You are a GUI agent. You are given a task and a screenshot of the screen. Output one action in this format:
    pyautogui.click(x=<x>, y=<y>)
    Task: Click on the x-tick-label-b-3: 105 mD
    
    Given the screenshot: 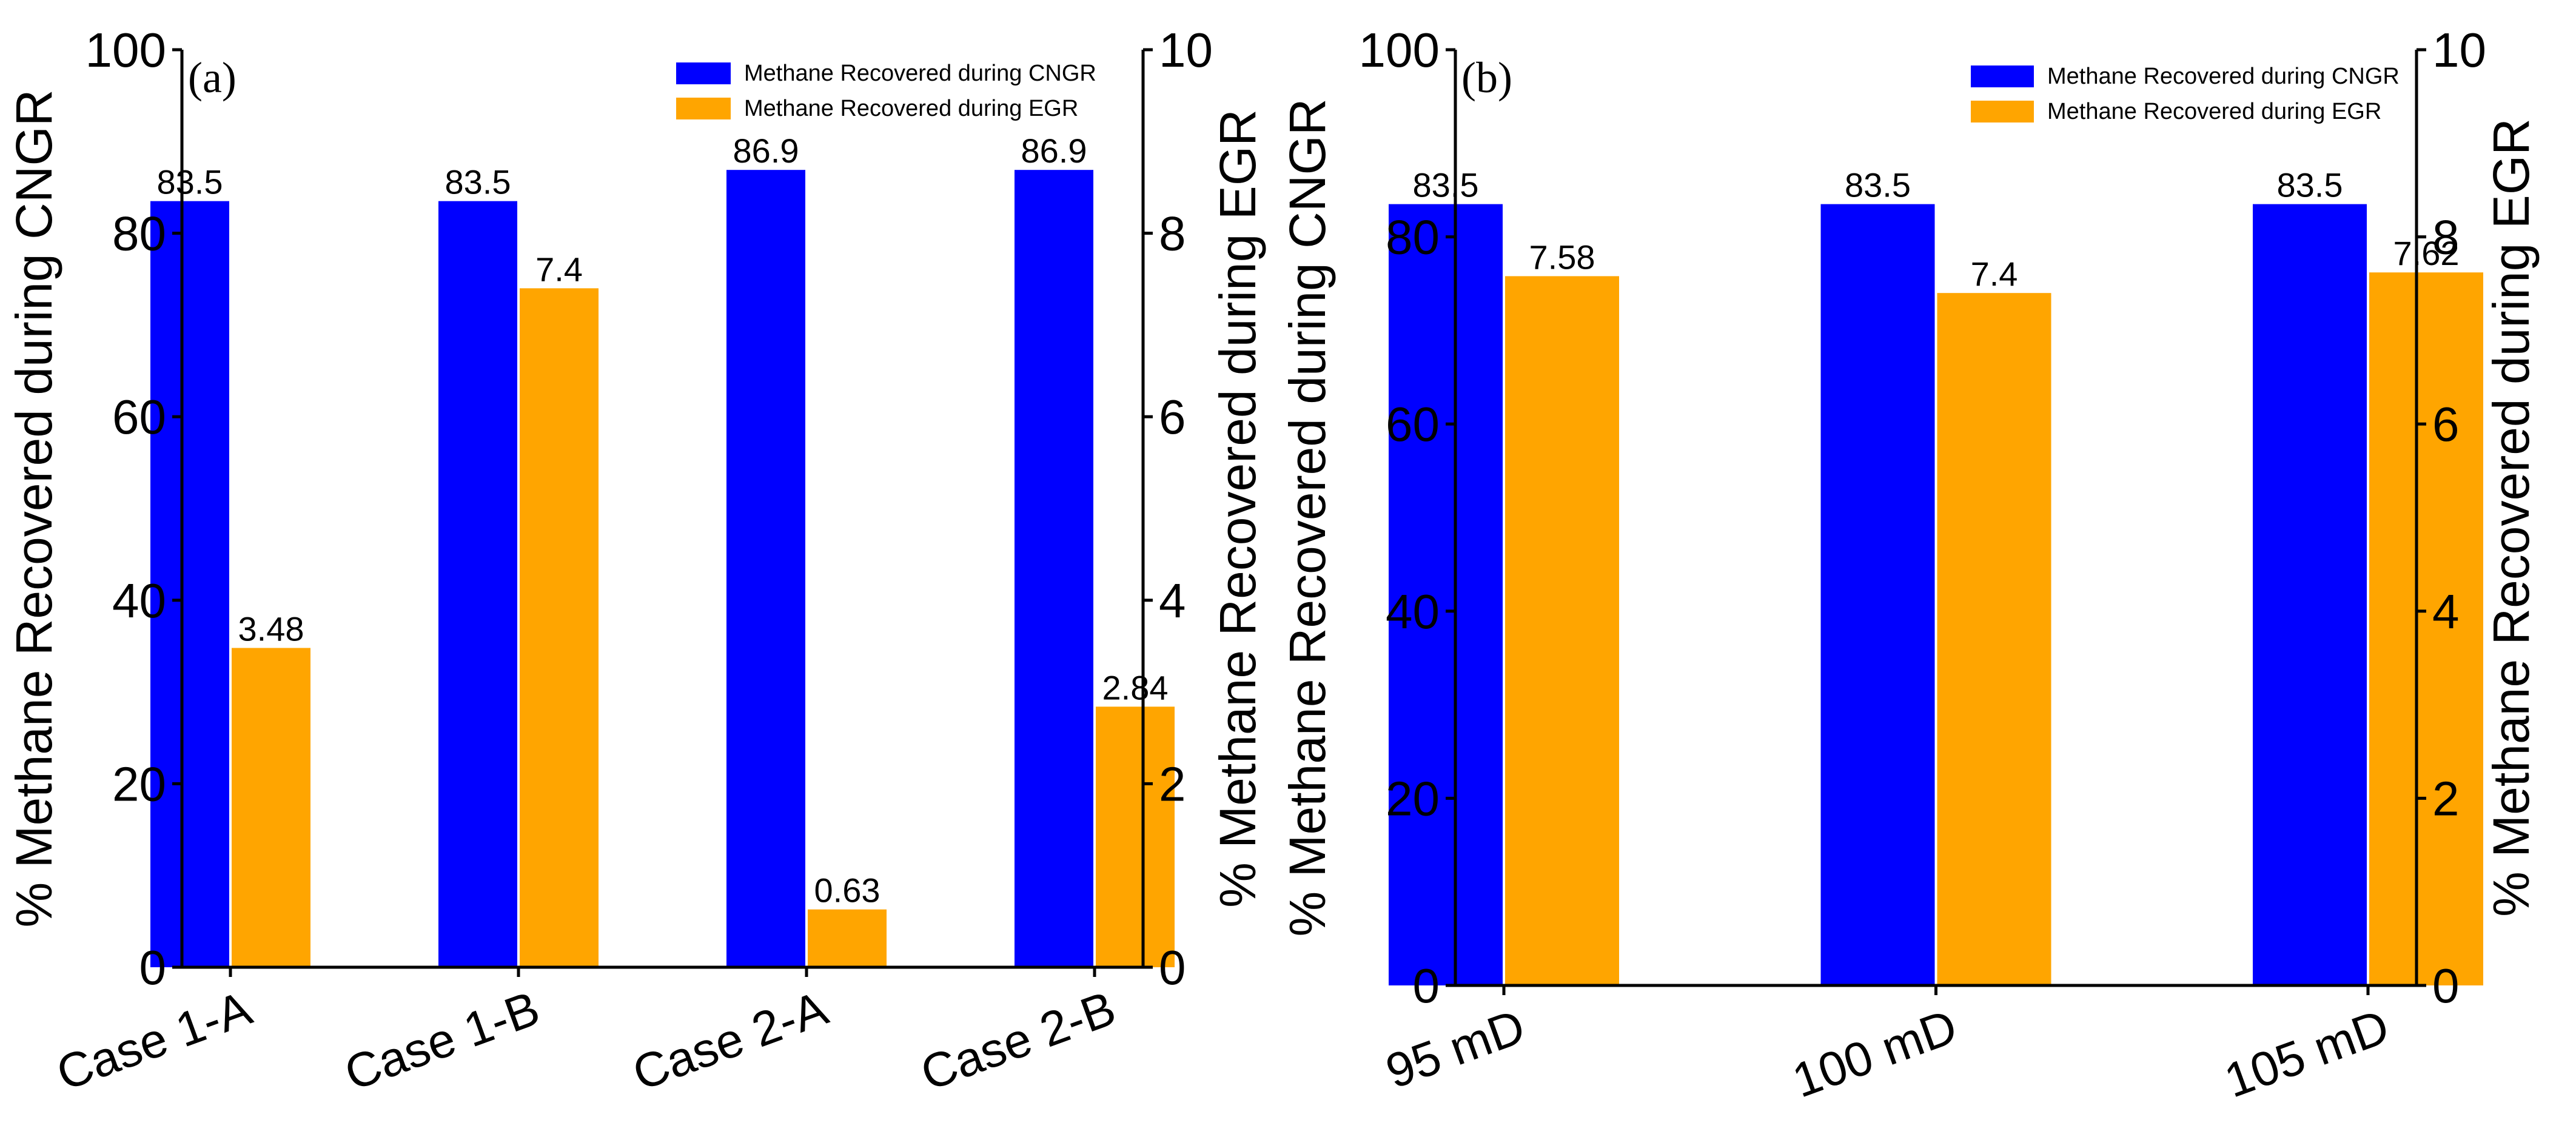 What is the action you would take?
    pyautogui.click(x=2307, y=1053)
    